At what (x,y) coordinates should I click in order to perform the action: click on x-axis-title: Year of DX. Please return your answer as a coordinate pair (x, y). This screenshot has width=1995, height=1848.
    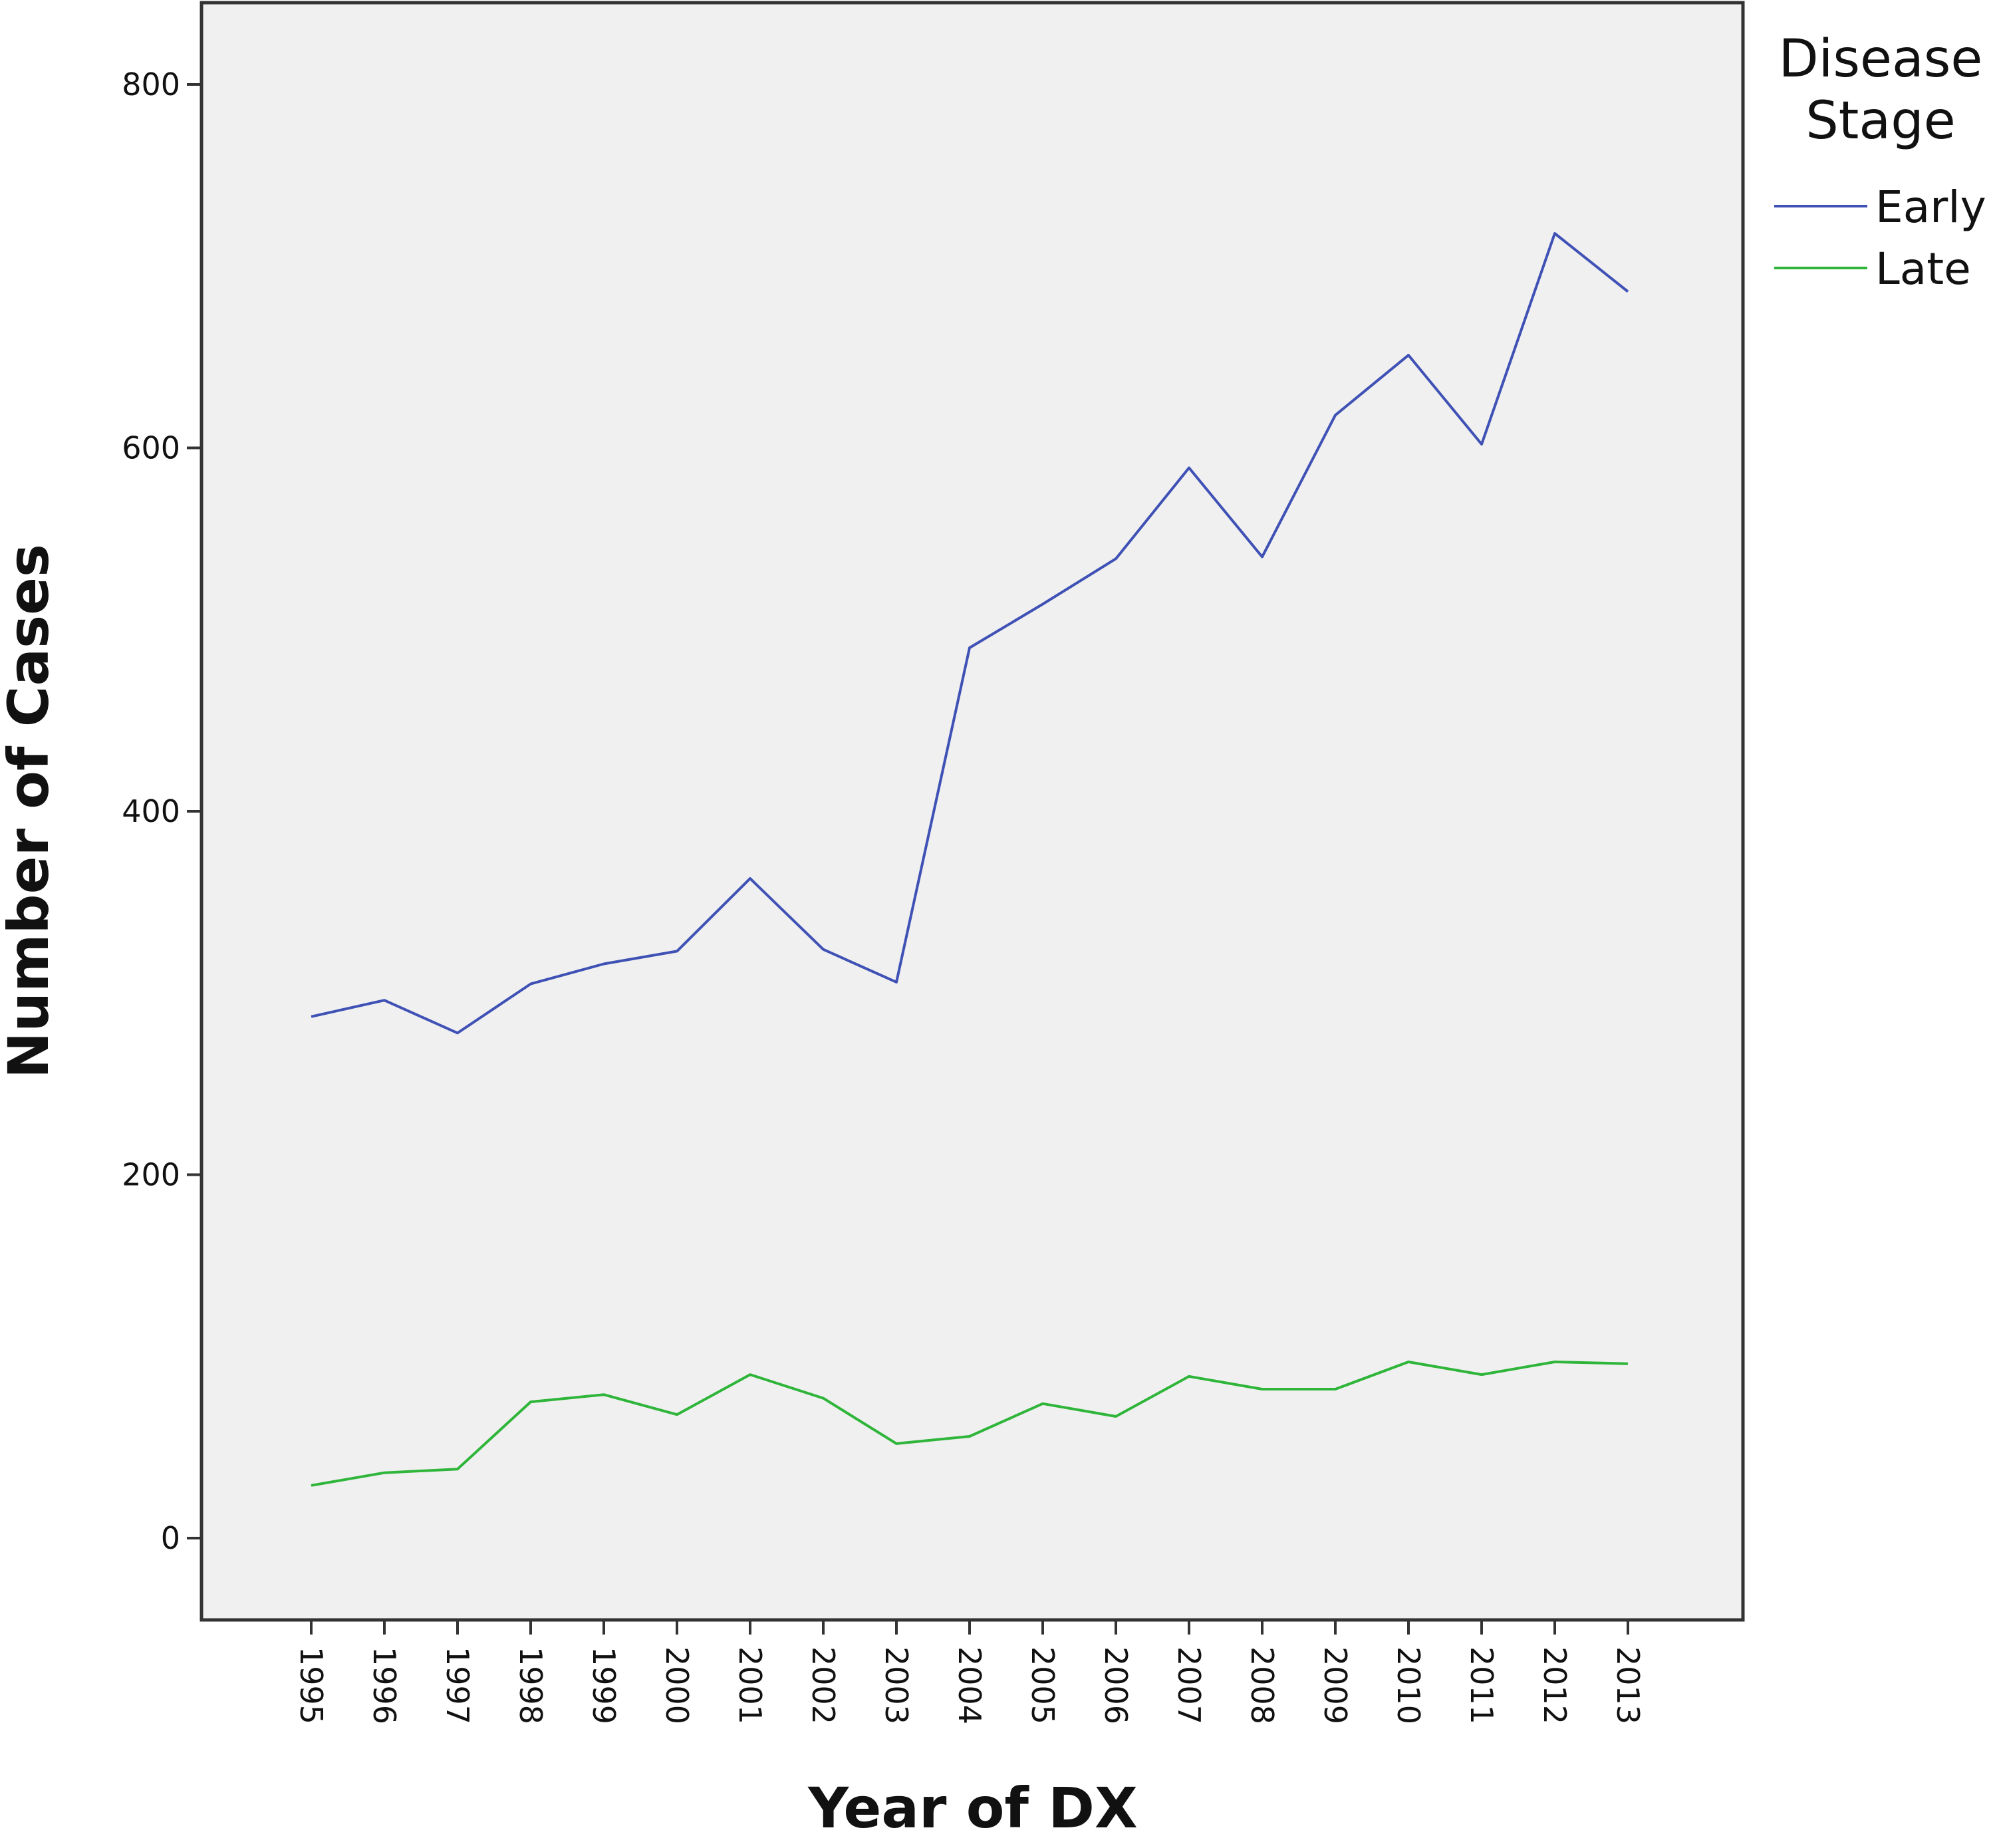
    Looking at the image, I should click on (972, 1808).